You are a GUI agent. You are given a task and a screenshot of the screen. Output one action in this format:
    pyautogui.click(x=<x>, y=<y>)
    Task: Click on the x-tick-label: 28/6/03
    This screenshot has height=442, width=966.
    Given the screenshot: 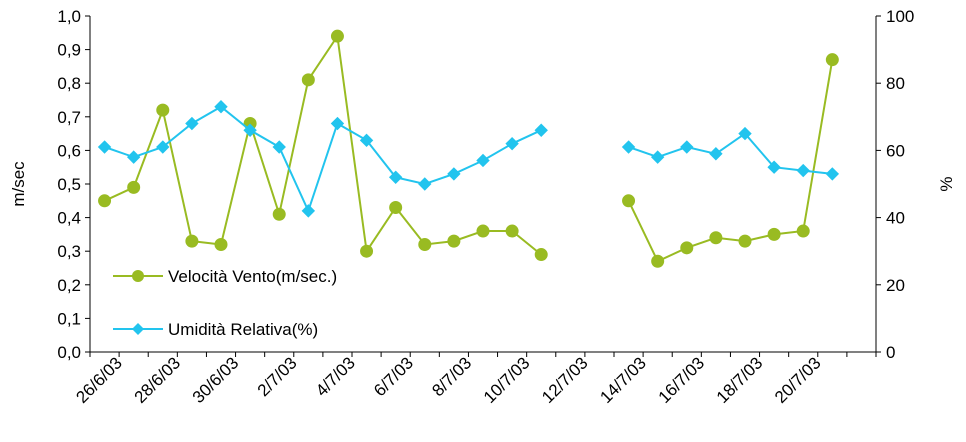 What is the action you would take?
    pyautogui.click(x=158, y=380)
    